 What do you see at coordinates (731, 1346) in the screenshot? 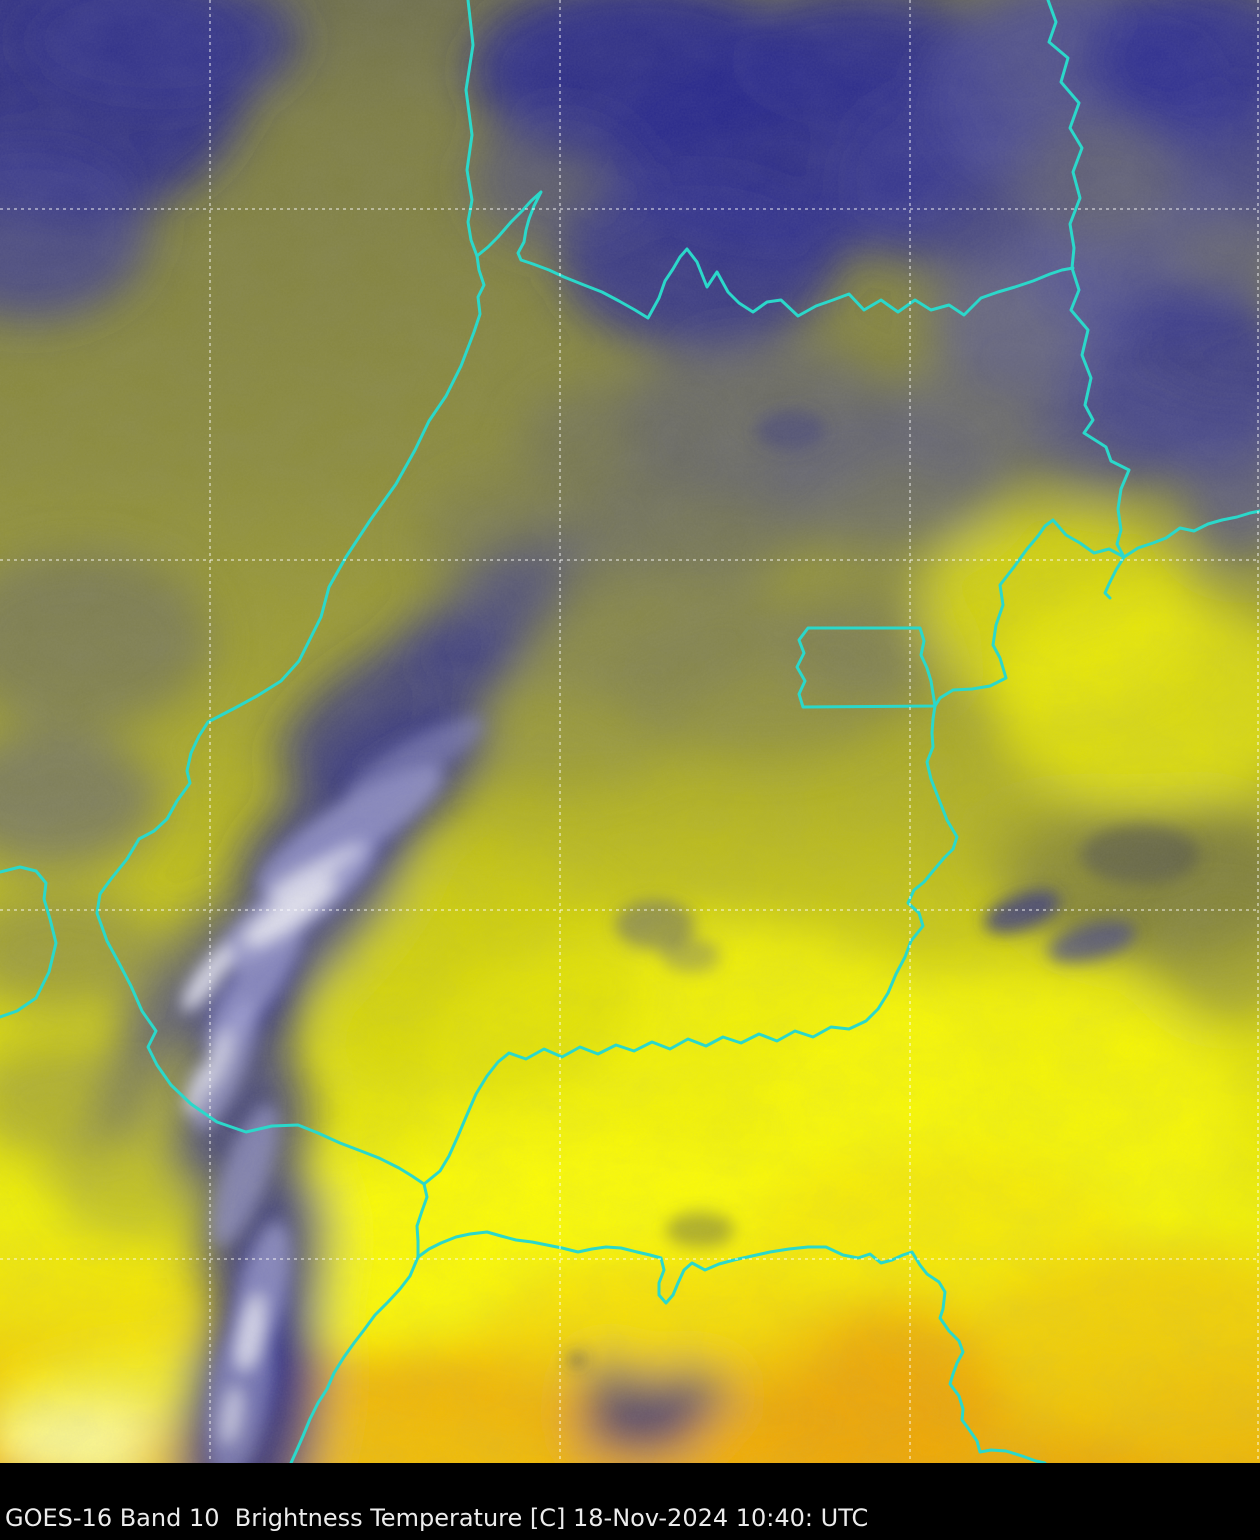
I see `border-line-bottom-border` at bounding box center [731, 1346].